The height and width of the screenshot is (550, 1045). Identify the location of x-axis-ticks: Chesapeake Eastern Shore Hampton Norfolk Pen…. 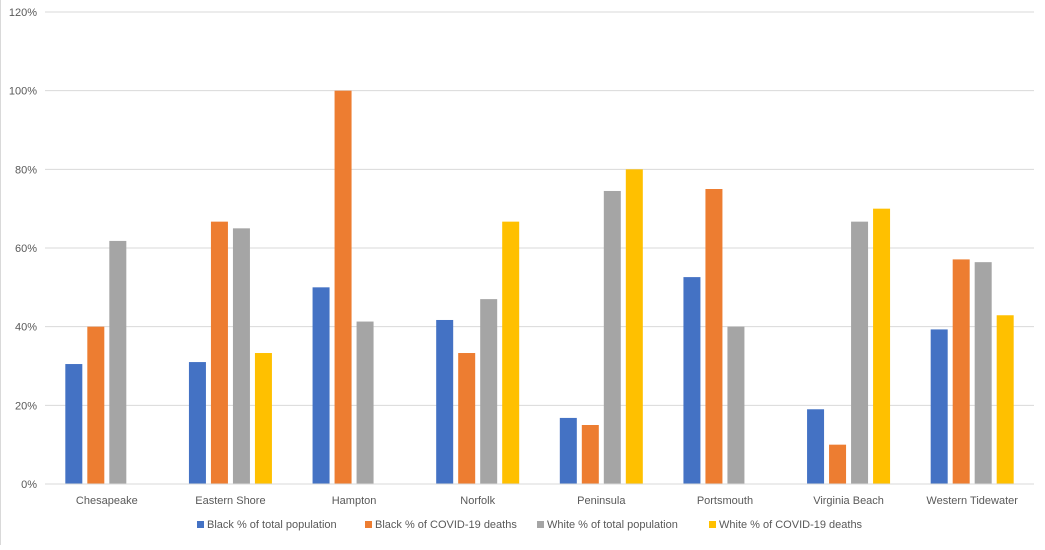
(547, 501).